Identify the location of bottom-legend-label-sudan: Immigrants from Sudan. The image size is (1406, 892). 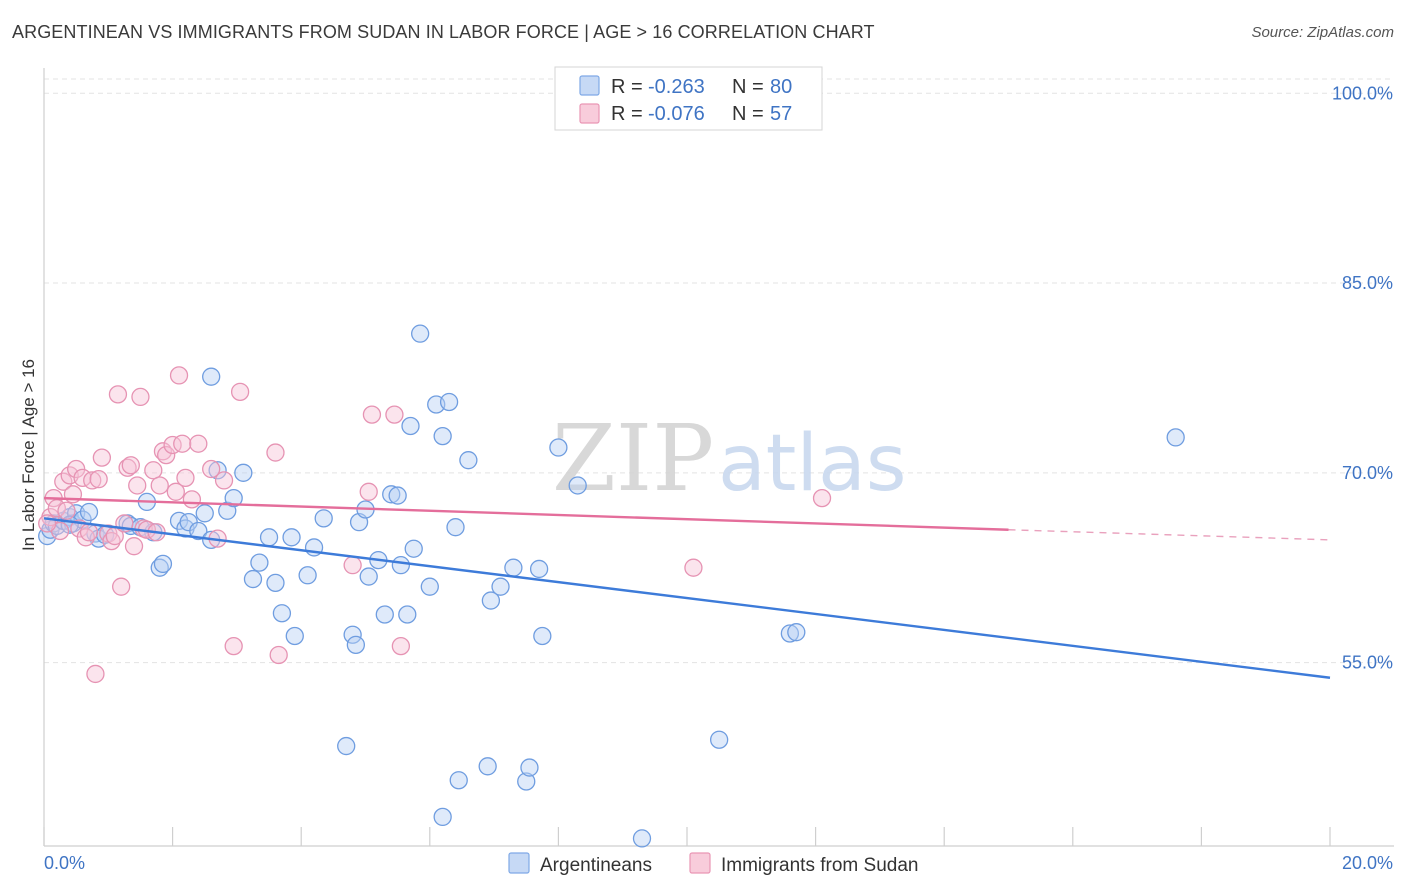
(819, 865).